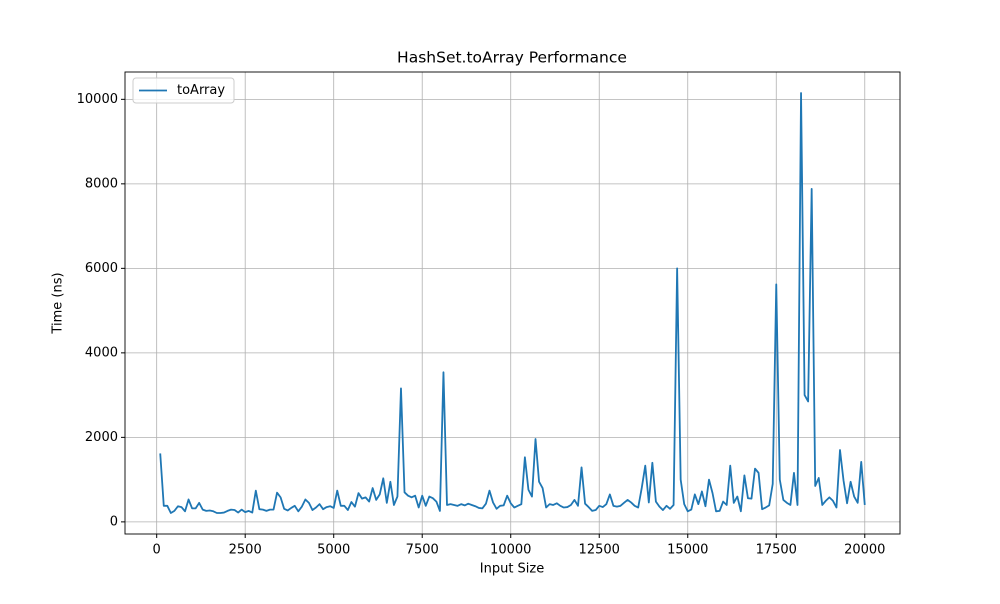  What do you see at coordinates (58, 303) in the screenshot?
I see `y-axis-label: Time (ns)` at bounding box center [58, 303].